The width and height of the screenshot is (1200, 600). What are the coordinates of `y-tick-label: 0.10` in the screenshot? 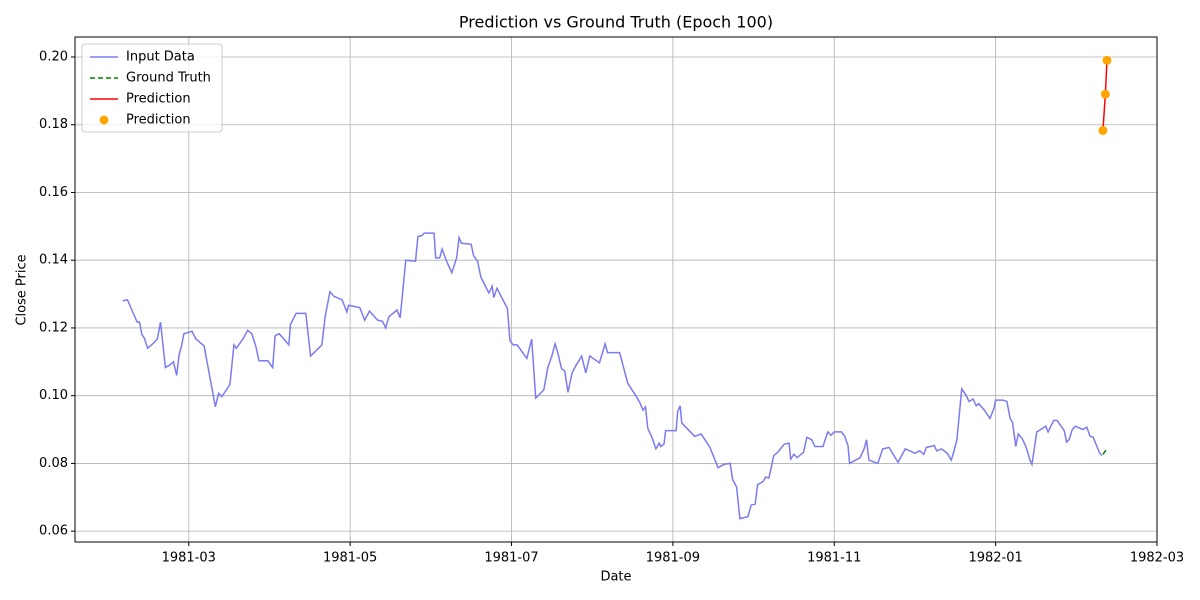 It's located at (53, 395).